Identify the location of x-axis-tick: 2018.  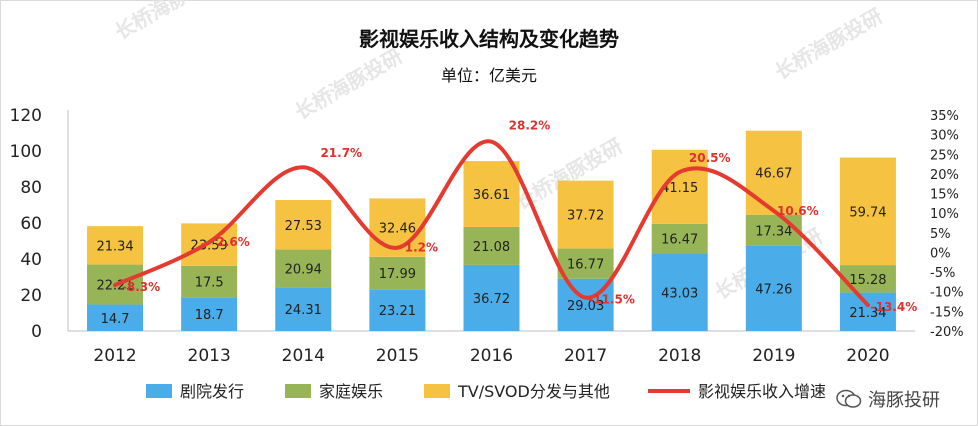
(679, 356).